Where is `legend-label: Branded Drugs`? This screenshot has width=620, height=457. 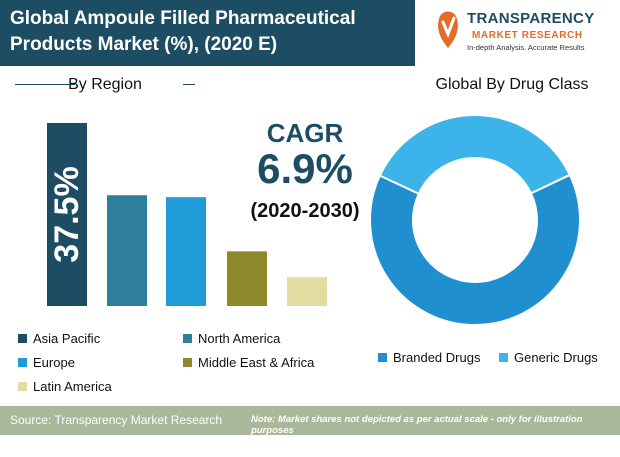
legend-label: Branded Drugs is located at coordinates (437, 357).